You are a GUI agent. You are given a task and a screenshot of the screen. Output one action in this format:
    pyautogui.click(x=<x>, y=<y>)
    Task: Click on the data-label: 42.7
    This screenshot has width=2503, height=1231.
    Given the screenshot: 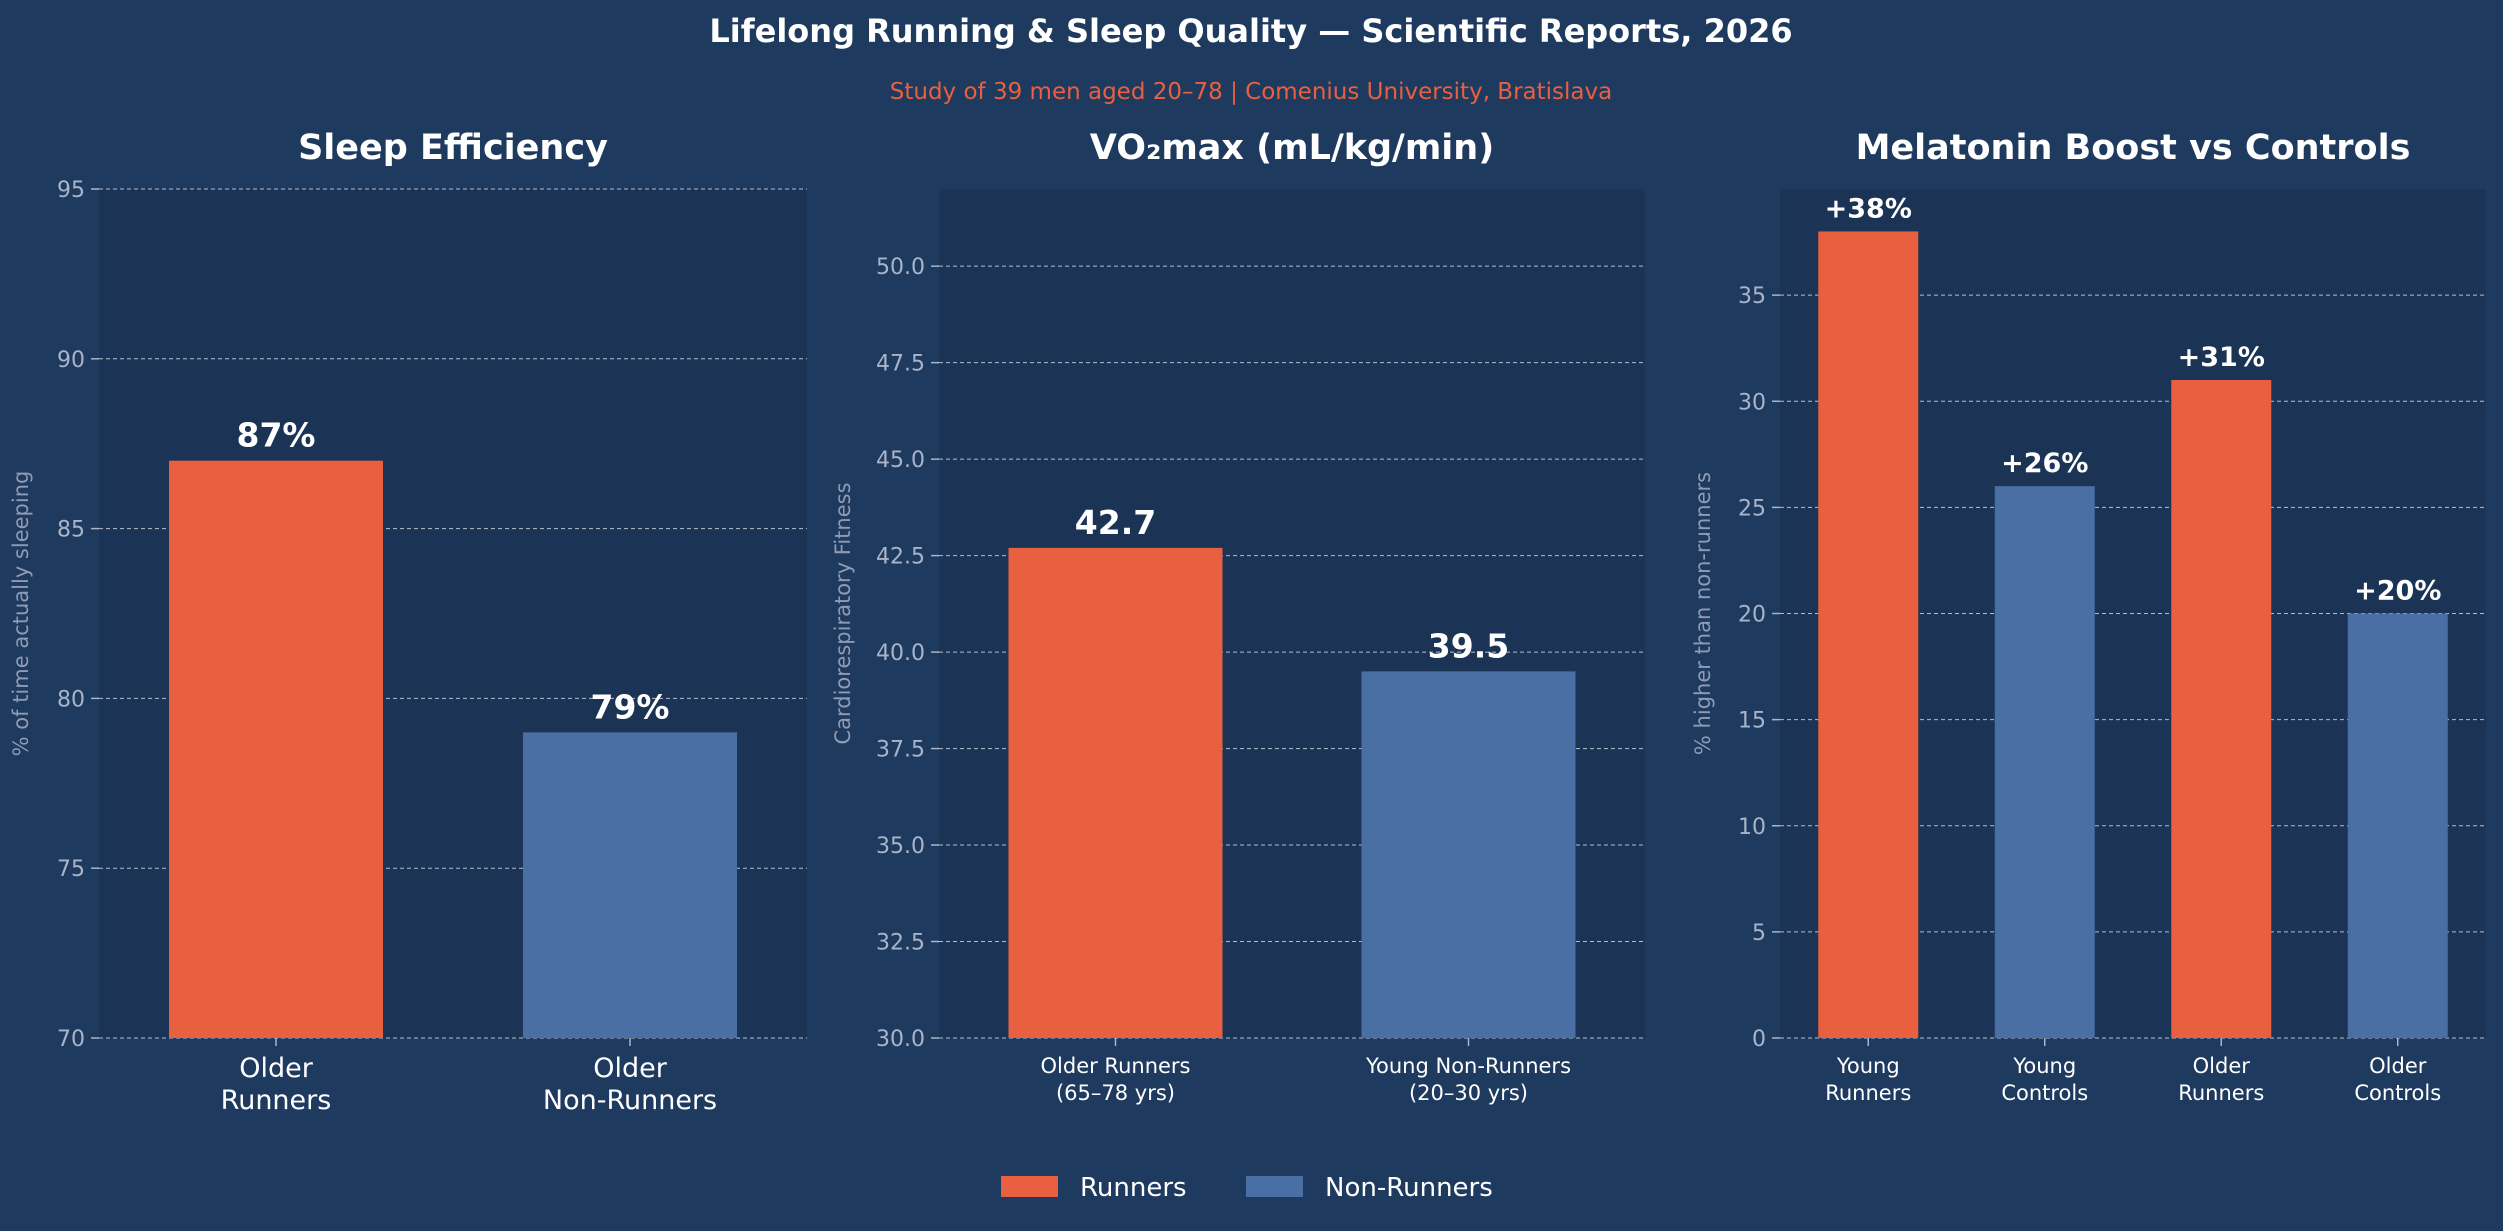 What is the action you would take?
    pyautogui.click(x=1115, y=522)
    